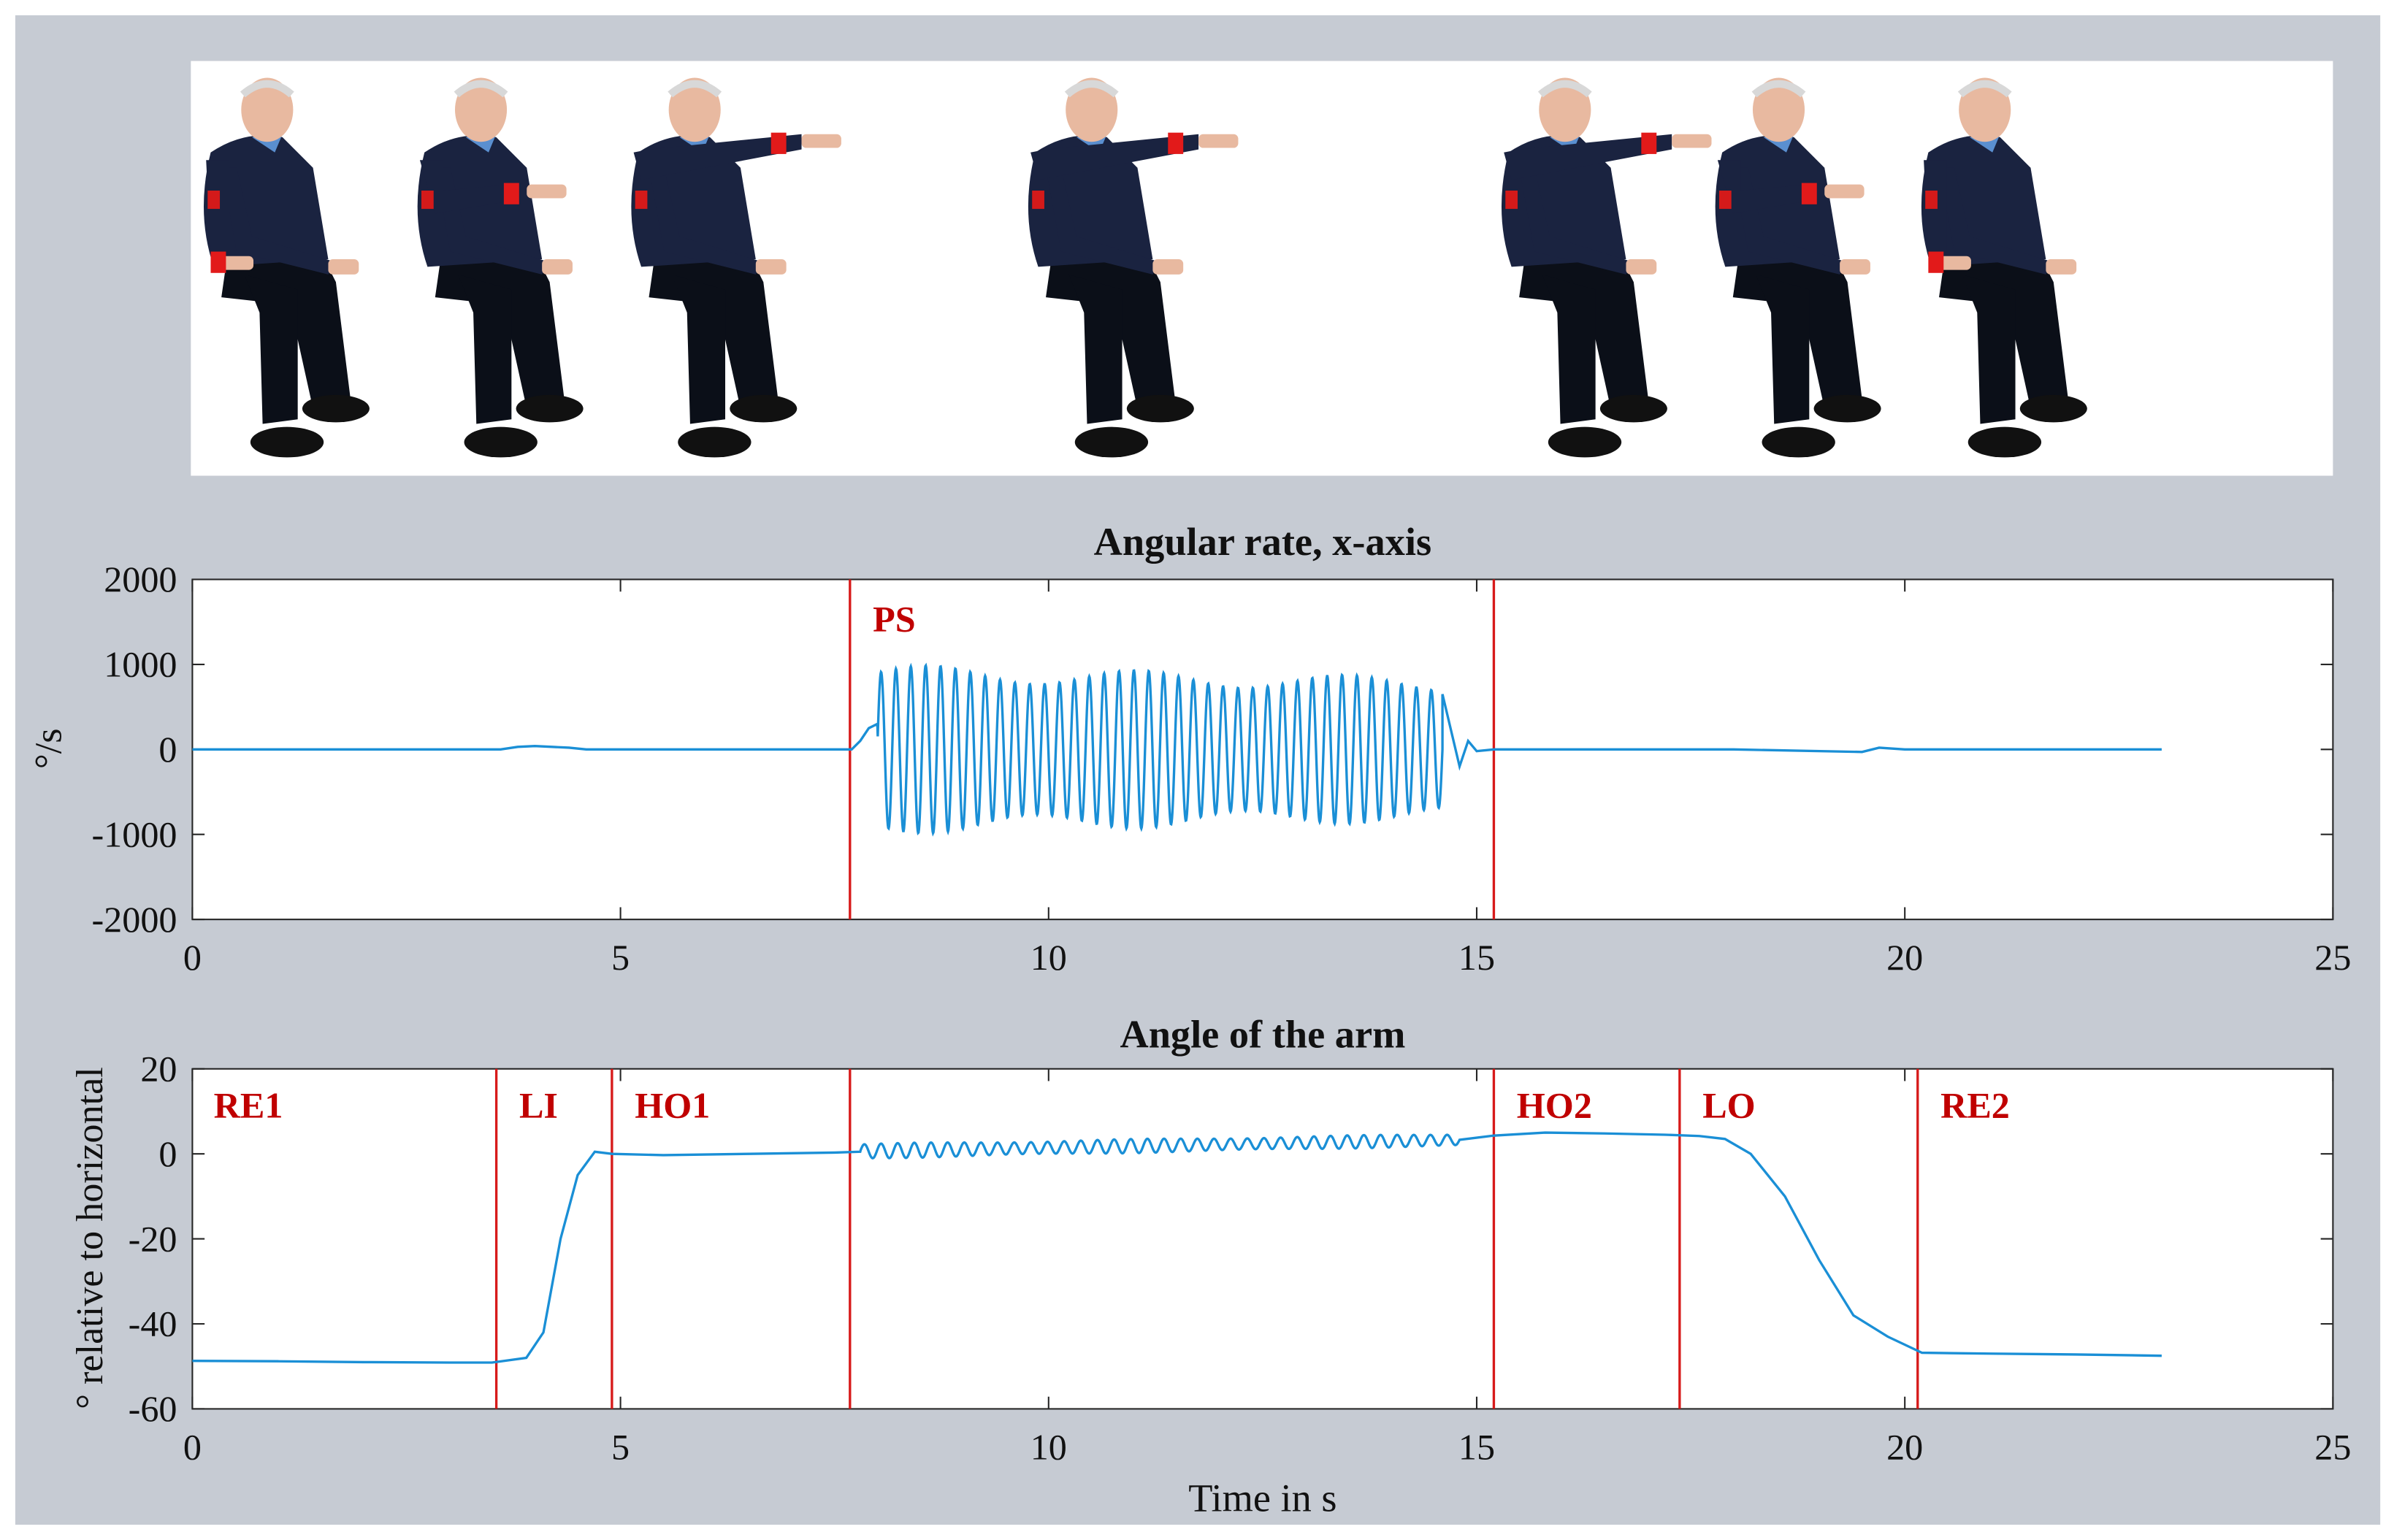 This screenshot has width=2394, height=1540. I want to click on marker-label-re2: RE2, so click(1975, 1105).